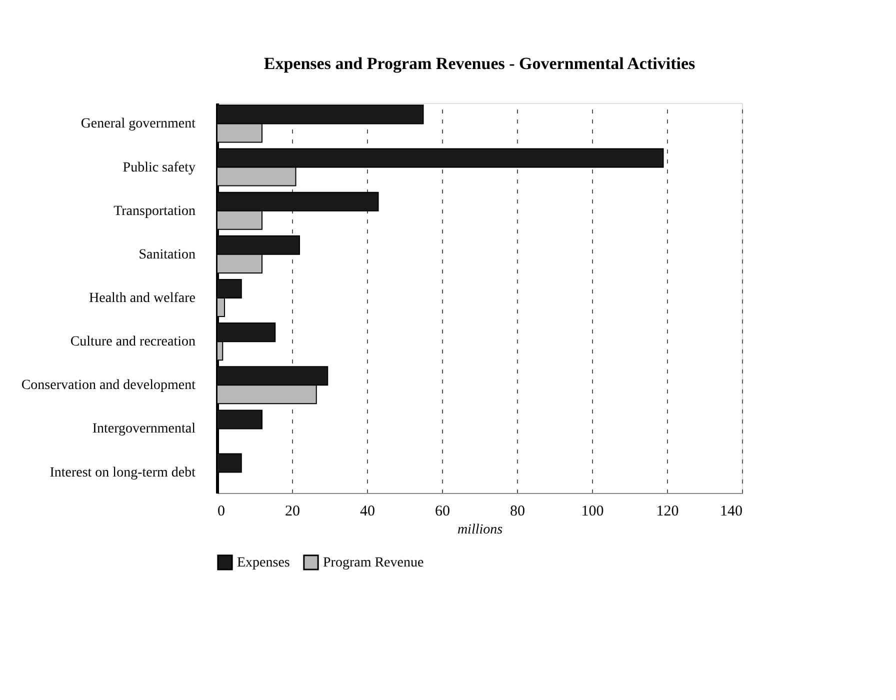  What do you see at coordinates (517, 512) in the screenshot?
I see `x-tick-label: 80` at bounding box center [517, 512].